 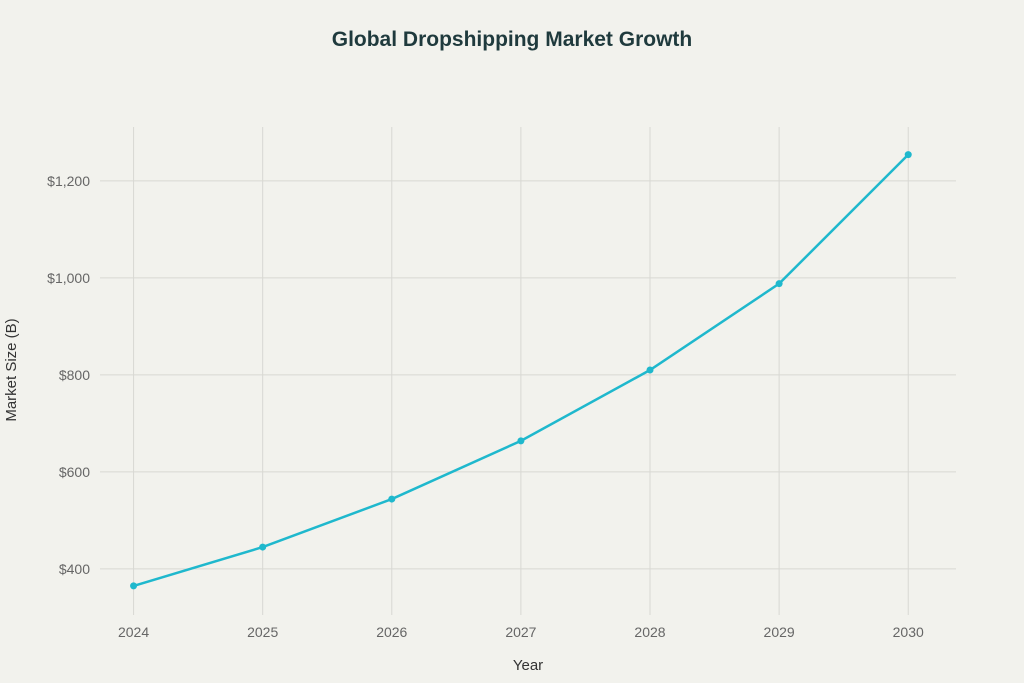 I want to click on y-axis-label: Market Size (B), so click(x=11, y=369).